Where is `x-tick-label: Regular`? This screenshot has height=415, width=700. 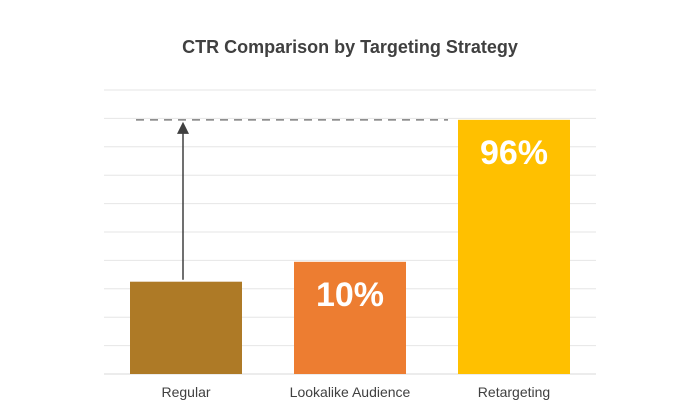
x-tick-label: Regular is located at coordinates (185, 392).